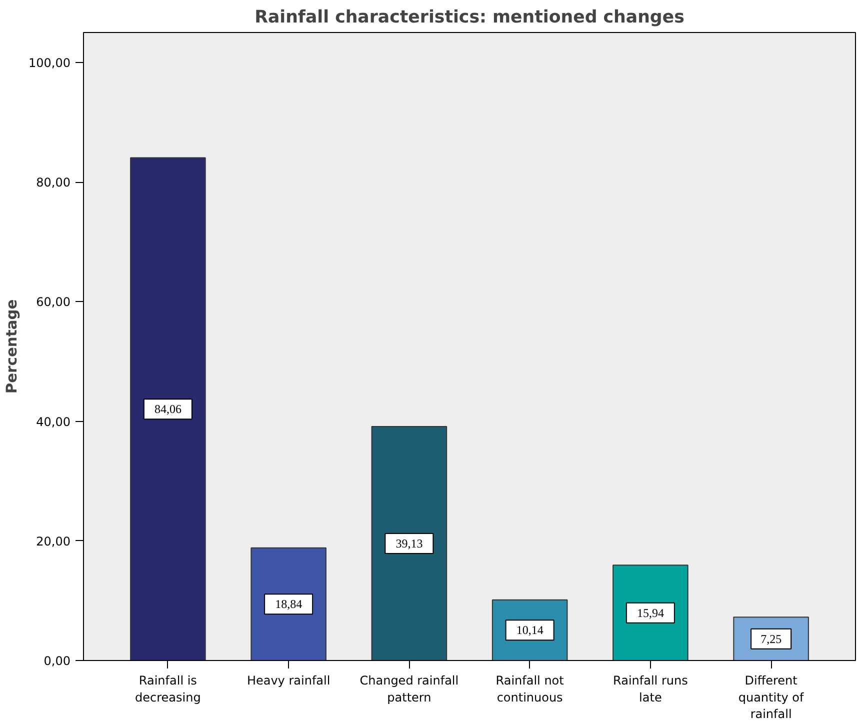 The width and height of the screenshot is (862, 726). I want to click on data-label: 84,06, so click(168, 409).